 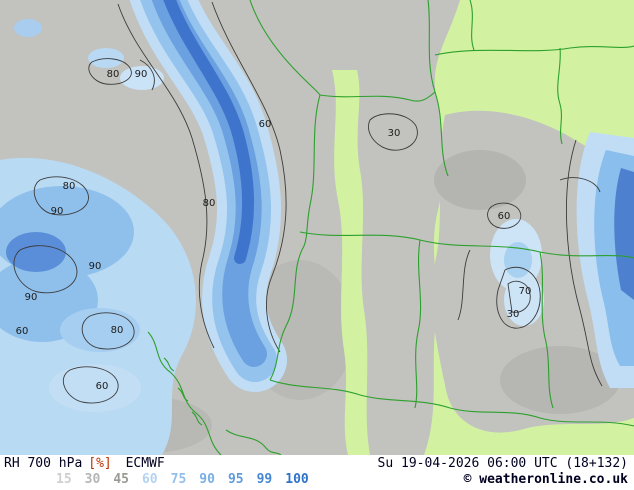 What do you see at coordinates (64, 479) in the screenshot?
I see `scale-value: 15` at bounding box center [64, 479].